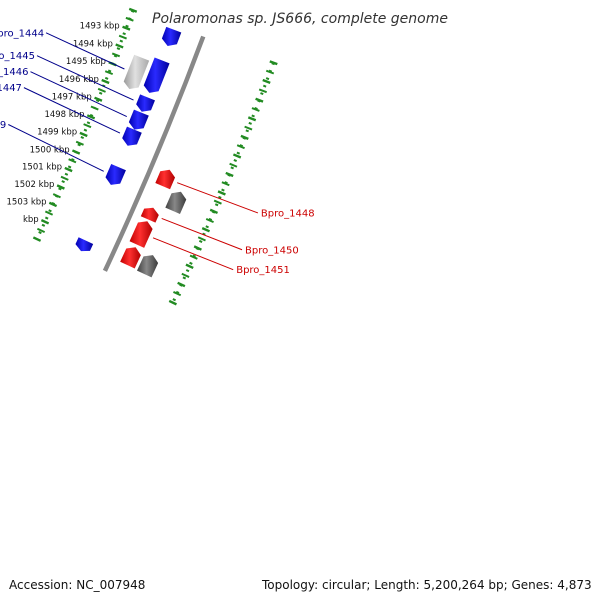 This screenshot has height=600, width=600. Describe the element at coordinates (288, 213) in the screenshot. I see `gene-bpro-1448-label: Bpro_1448` at that location.